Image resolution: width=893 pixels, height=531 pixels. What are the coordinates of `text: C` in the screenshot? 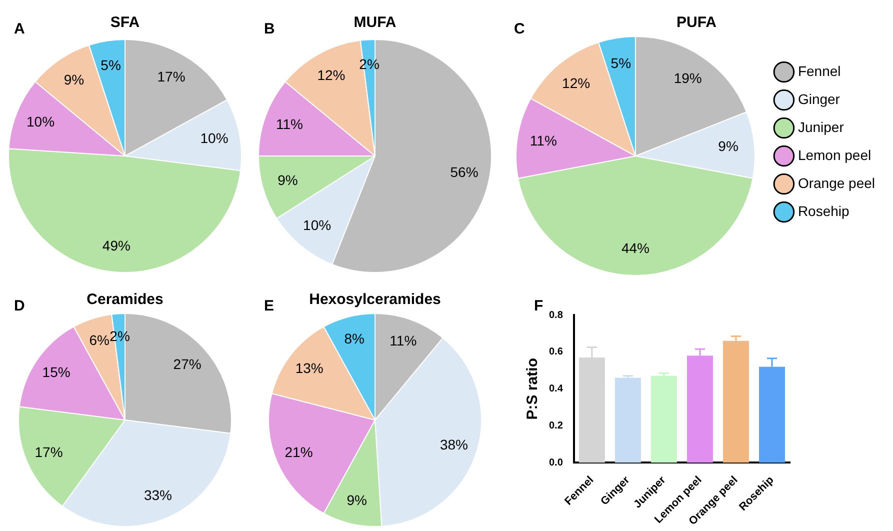 It's located at (519, 29).